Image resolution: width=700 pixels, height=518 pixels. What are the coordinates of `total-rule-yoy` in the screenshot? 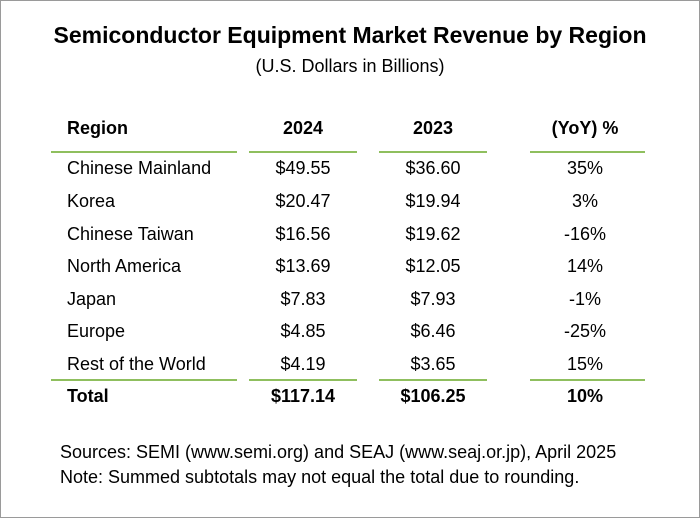 It's located at (587, 380).